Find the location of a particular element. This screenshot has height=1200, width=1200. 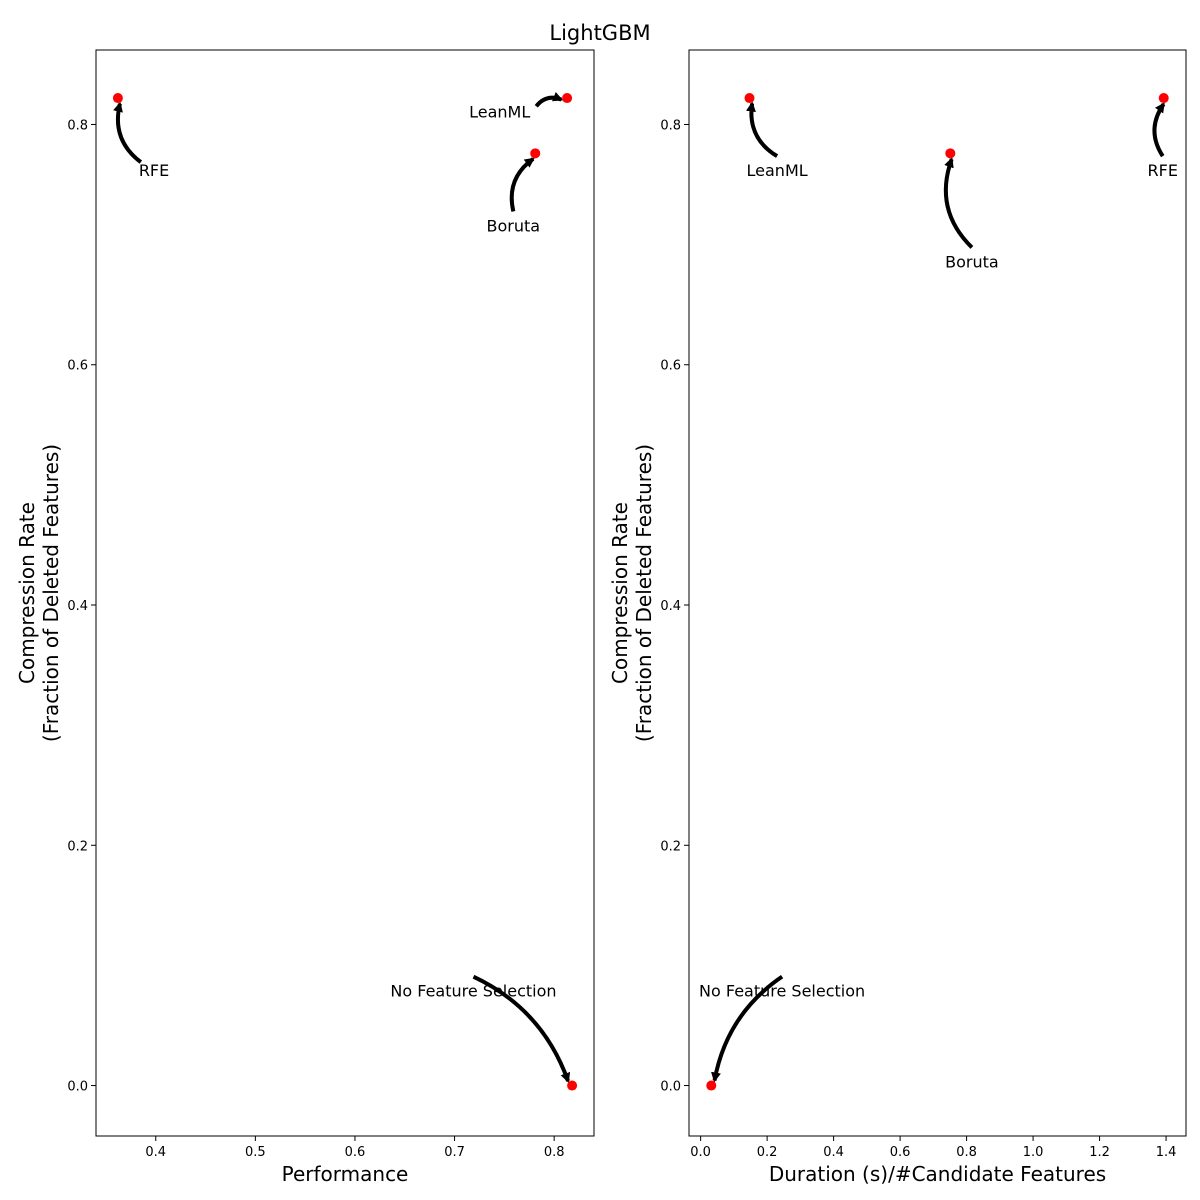

x-tick-label: 0.2 is located at coordinates (767, 1152).